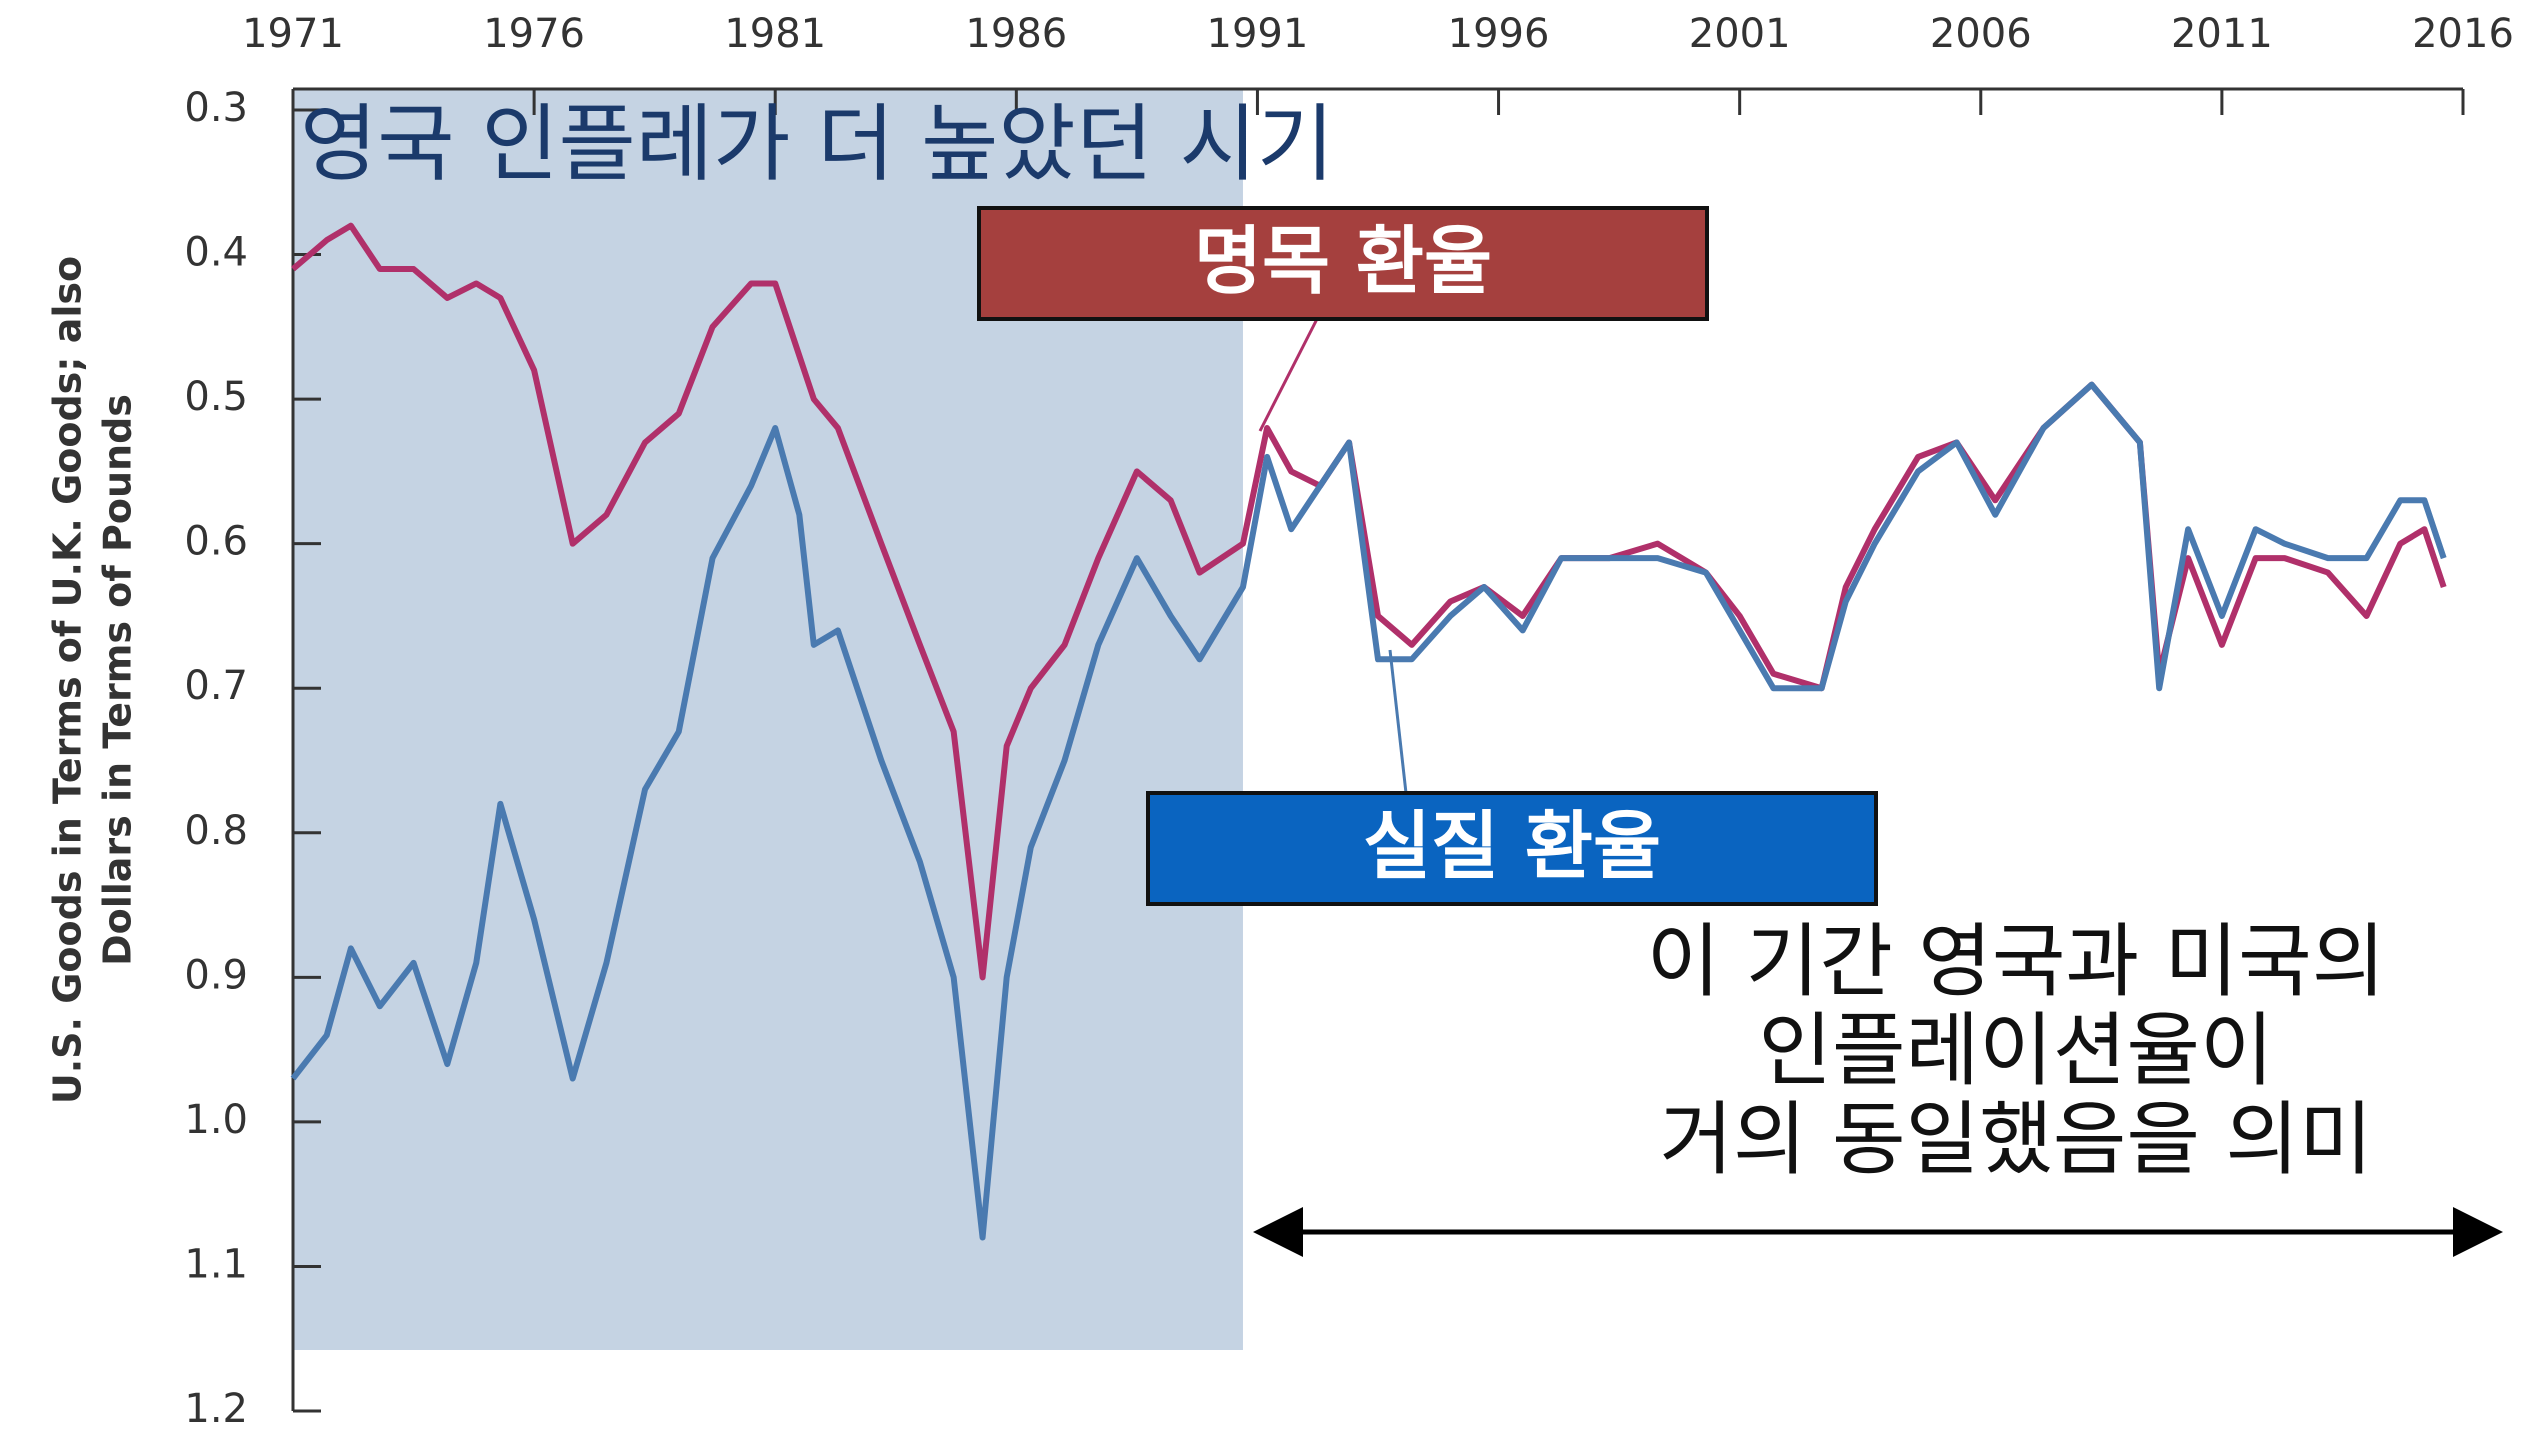  Describe the element at coordinates (775, 34) in the screenshot. I see `x-tick-label: 1981` at that location.